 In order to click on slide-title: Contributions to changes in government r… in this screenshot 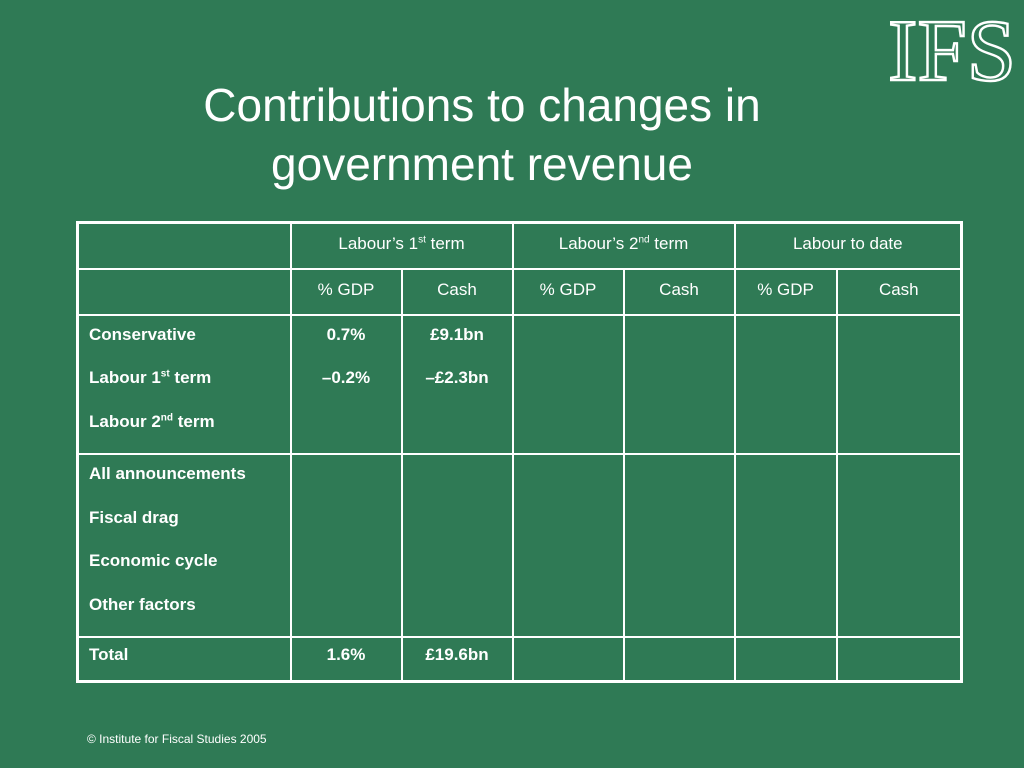, I will do `click(482, 134)`.